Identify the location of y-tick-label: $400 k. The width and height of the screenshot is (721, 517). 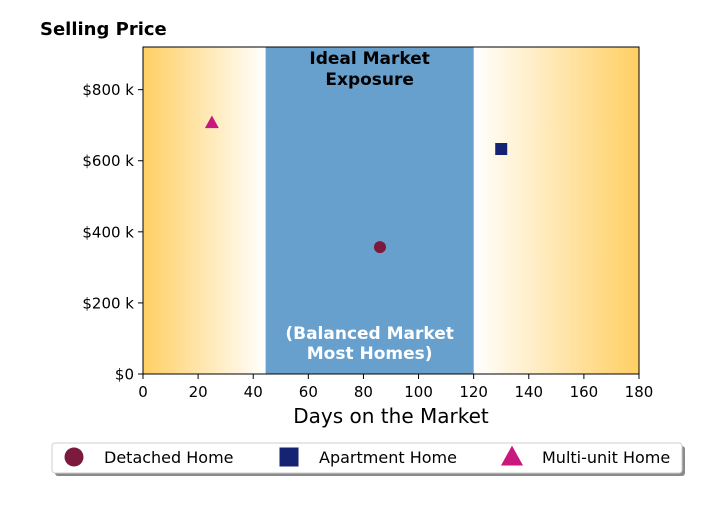
(108, 232).